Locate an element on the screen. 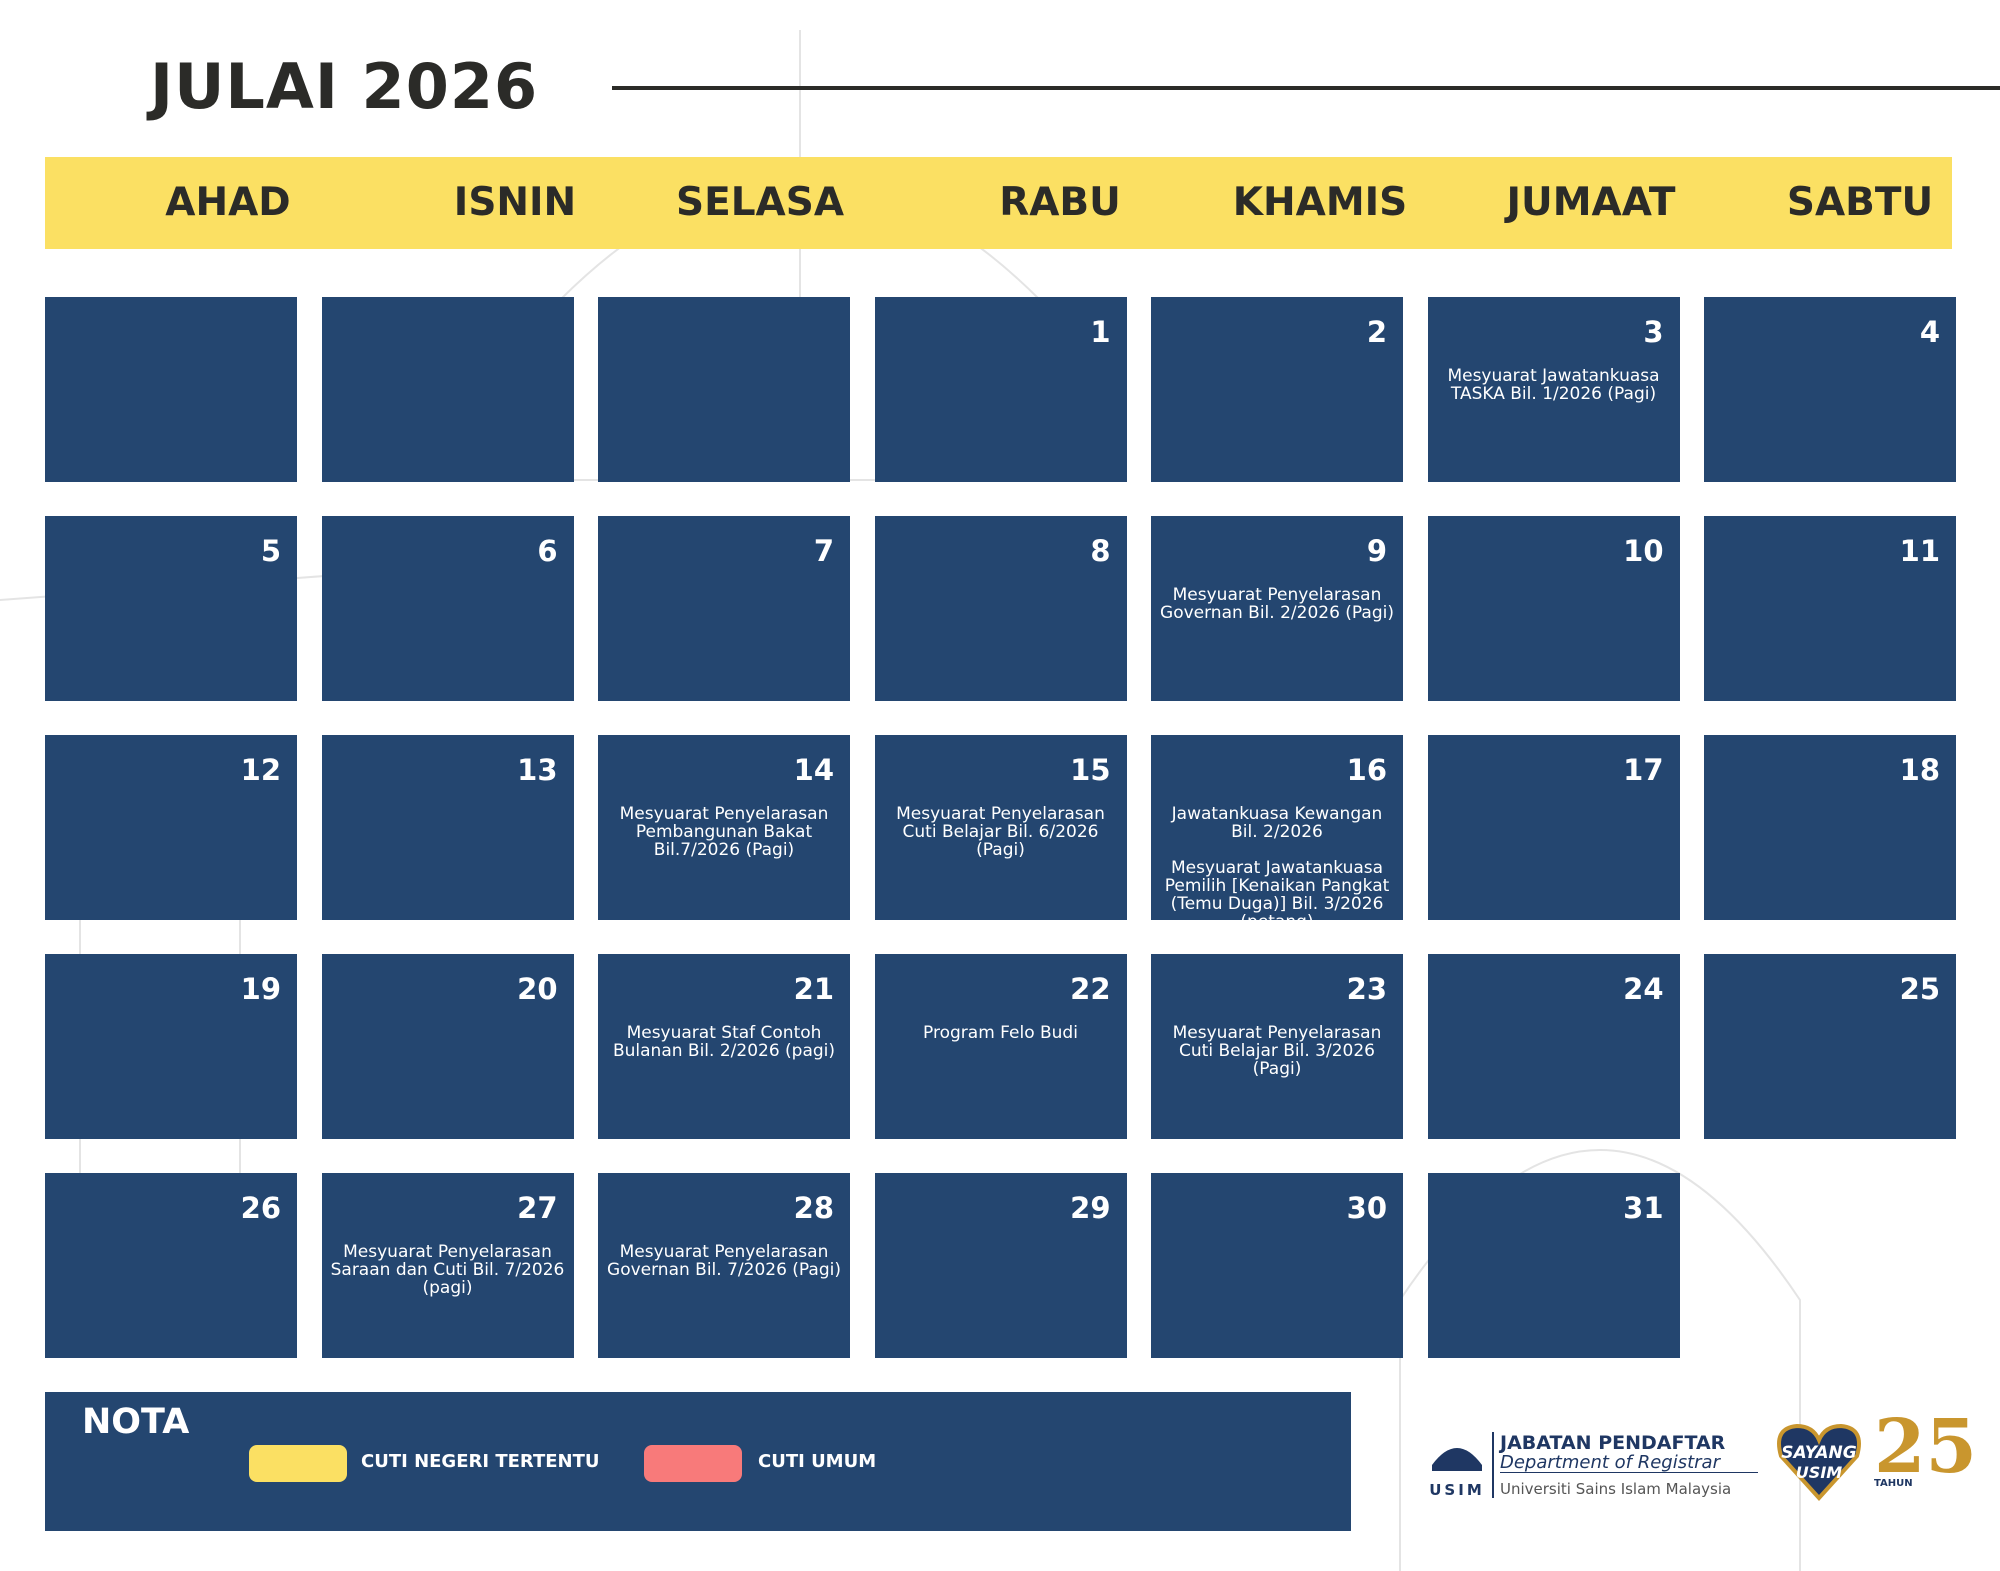 The width and height of the screenshot is (2000, 1571). day-cell: 2 is located at coordinates (1277, 389).